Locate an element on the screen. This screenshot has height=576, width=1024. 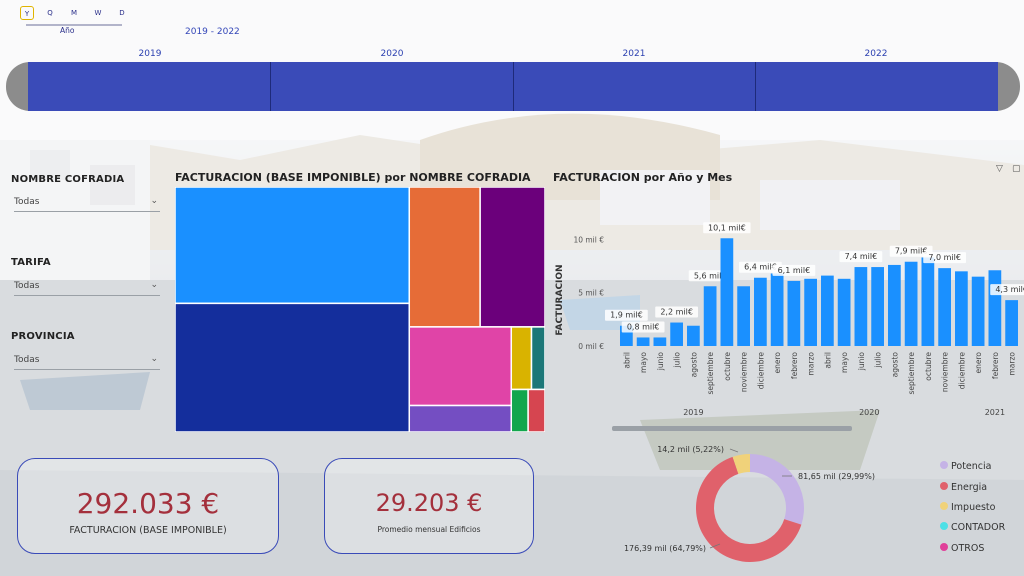
expand-icon: ▢ is located at coordinates (1016, 169).